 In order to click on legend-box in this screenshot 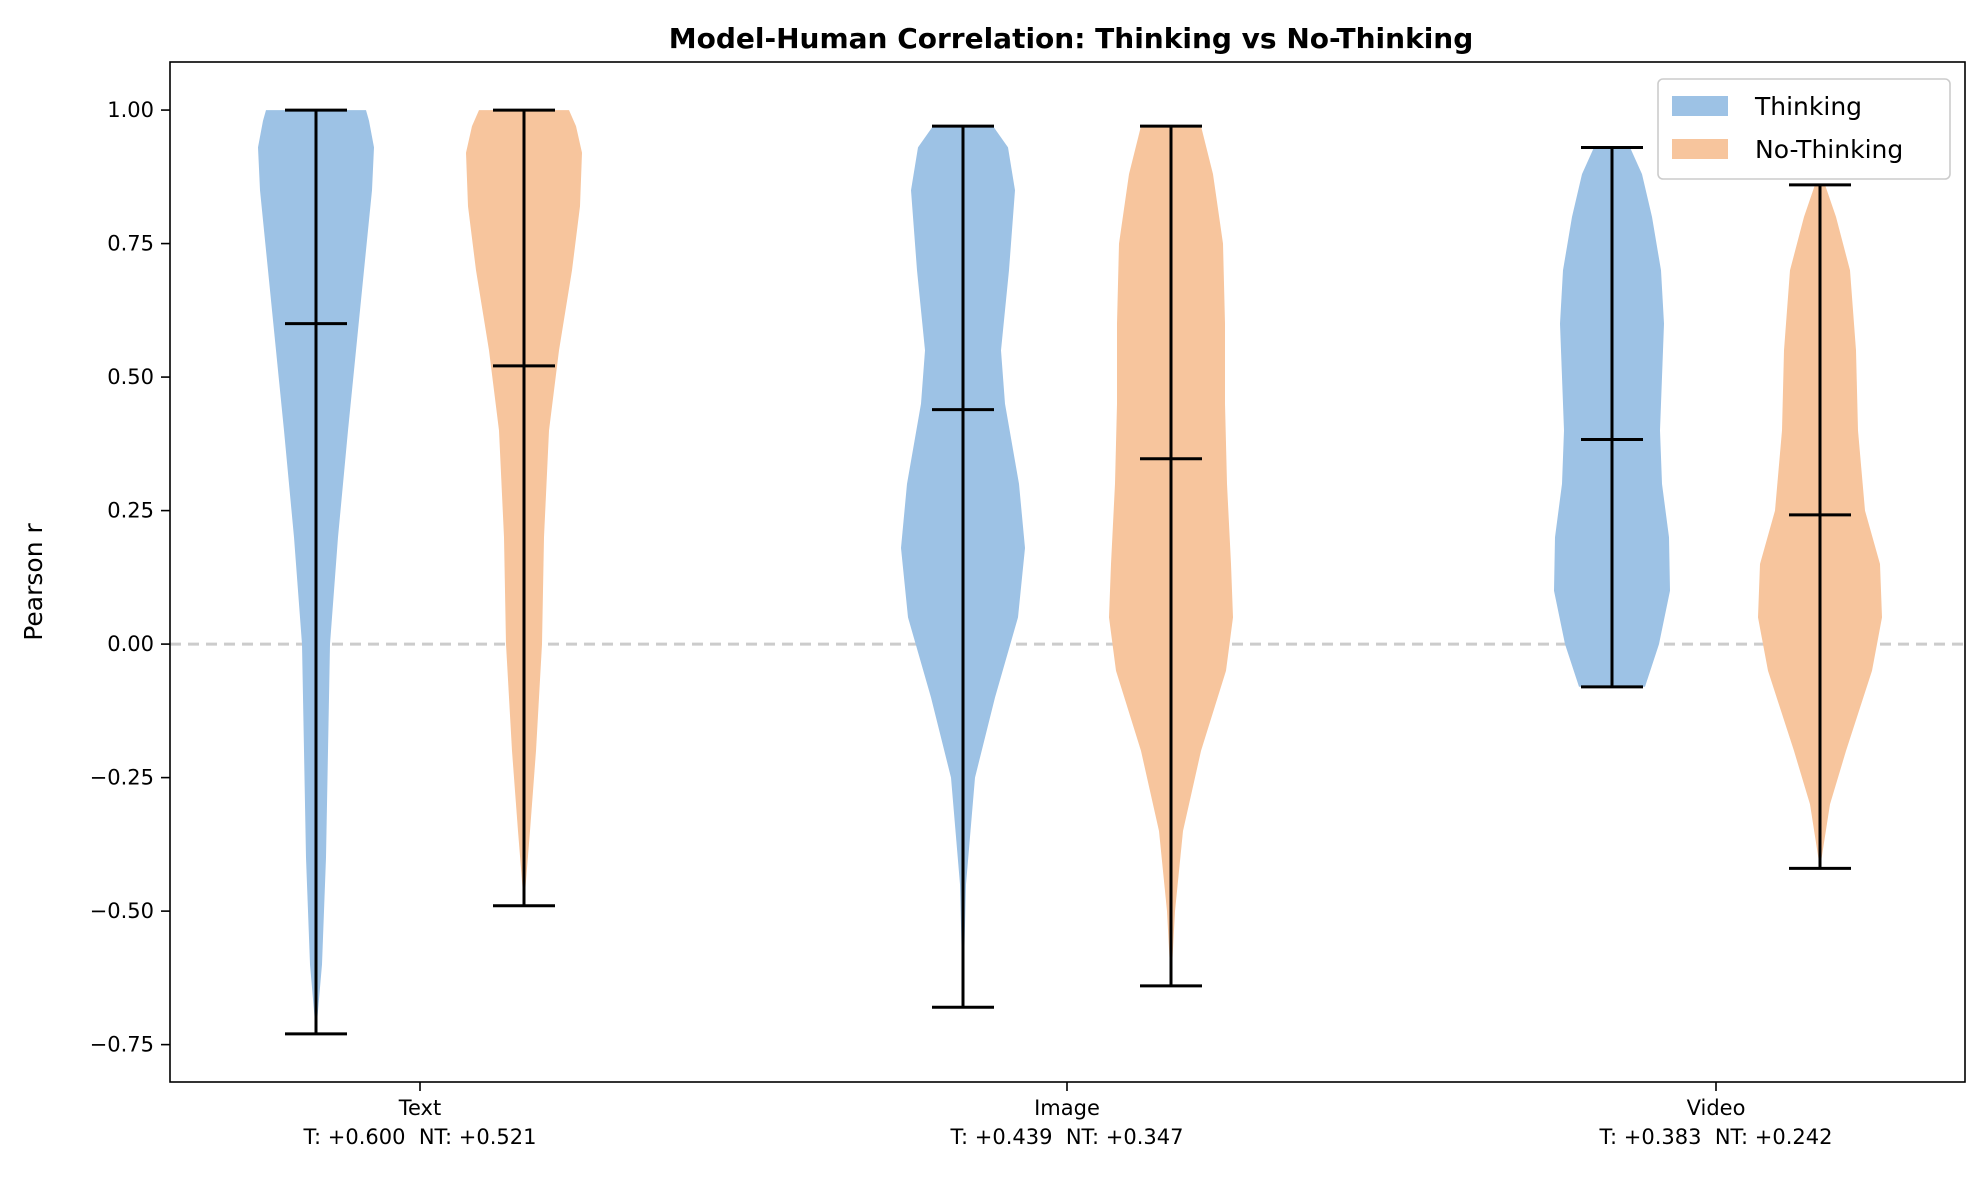, I will do `click(1804, 129)`.